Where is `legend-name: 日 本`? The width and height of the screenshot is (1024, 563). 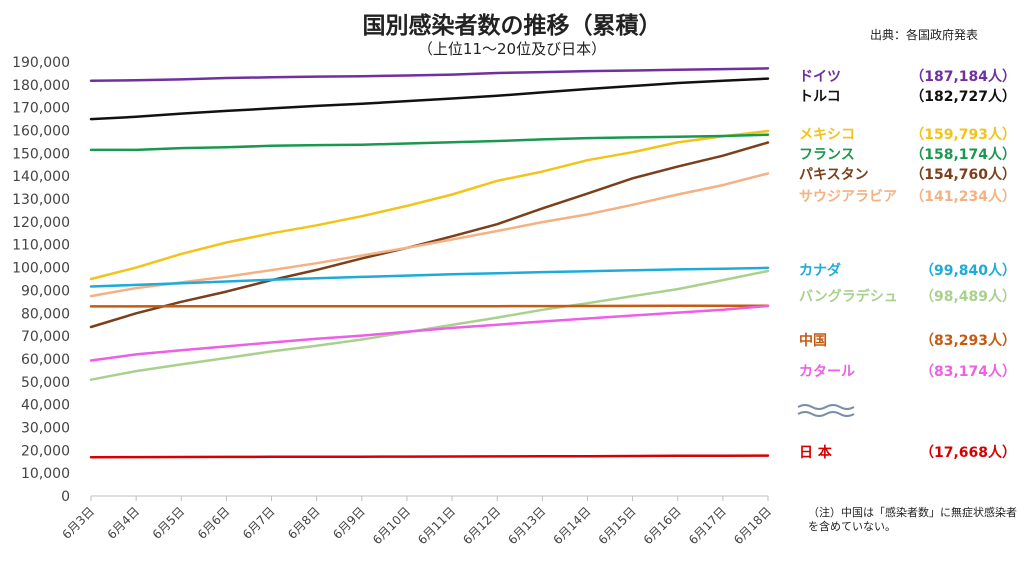
legend-name: 日 本 is located at coordinates (816, 452).